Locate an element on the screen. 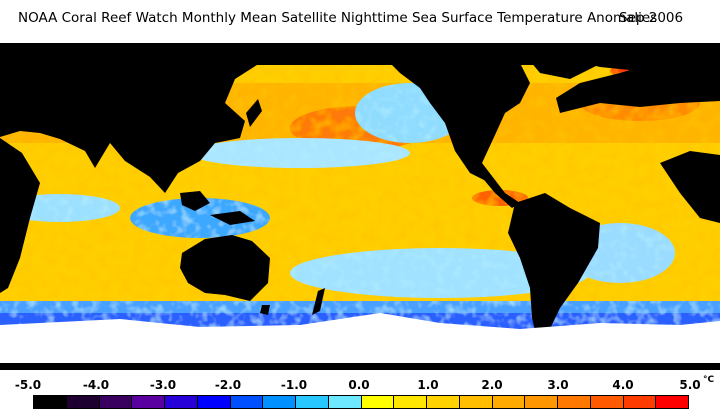  legend-unit: °C is located at coordinates (709, 380).